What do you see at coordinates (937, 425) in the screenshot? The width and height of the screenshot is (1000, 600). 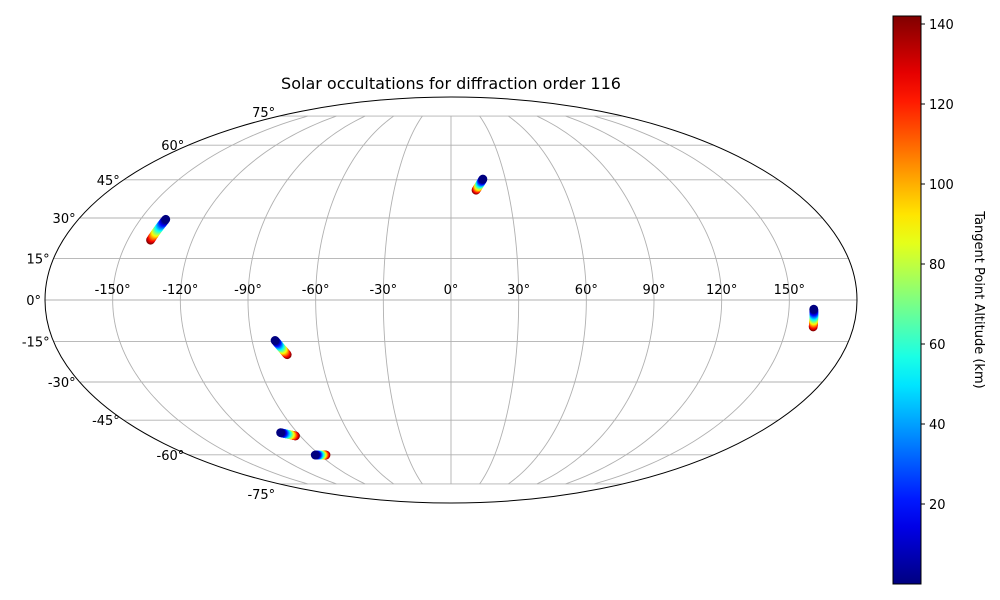 I see `colorbar-tick-label: 40` at bounding box center [937, 425].